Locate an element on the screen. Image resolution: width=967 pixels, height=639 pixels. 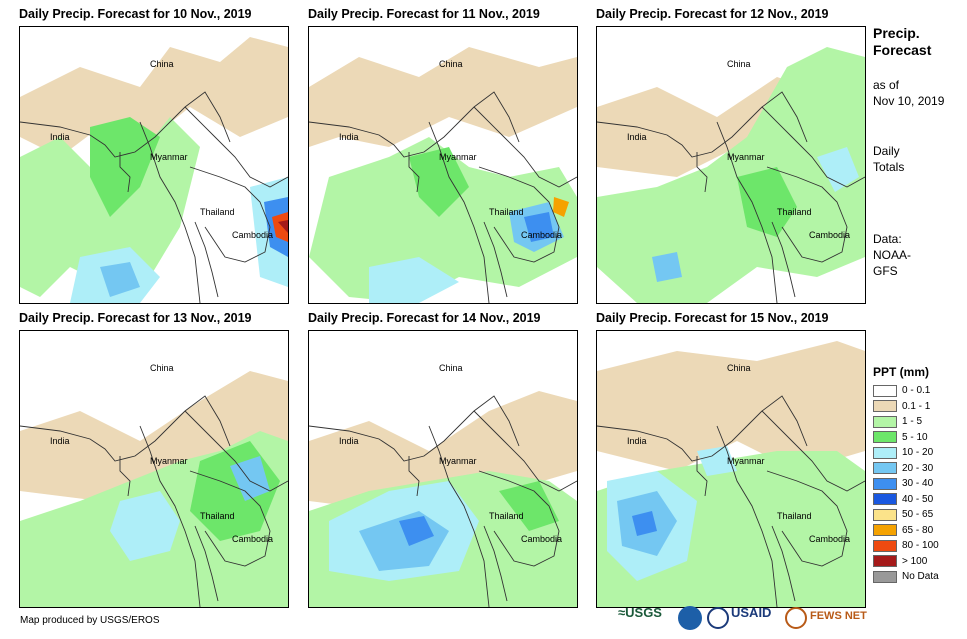
legend-label: 65 - 80 is located at coordinates (918, 530).